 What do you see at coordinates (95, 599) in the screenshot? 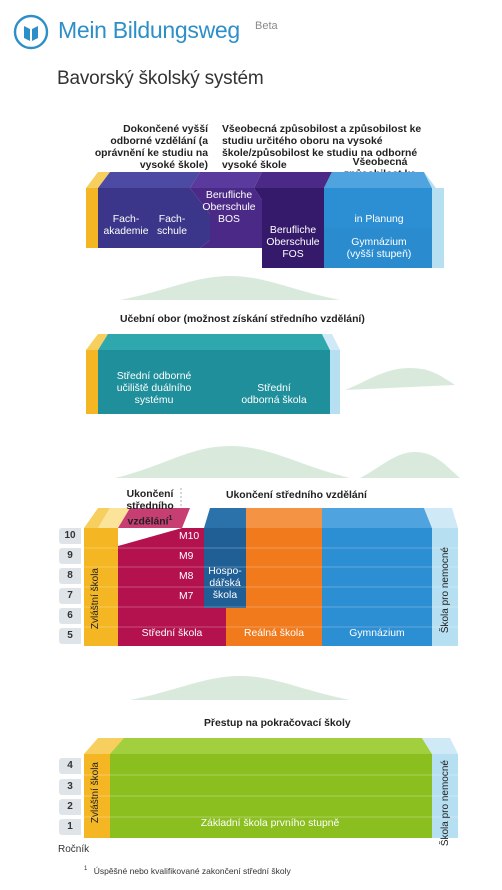
I see `special-school-label: Zvláštní škola` at bounding box center [95, 599].